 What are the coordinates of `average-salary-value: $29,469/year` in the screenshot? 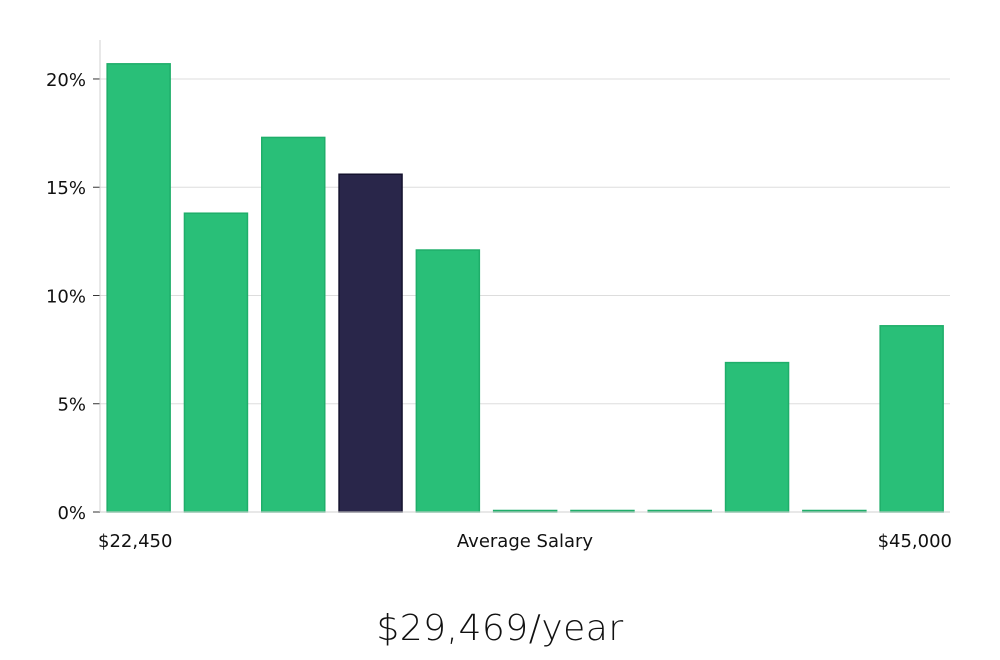 It's located at (500, 628).